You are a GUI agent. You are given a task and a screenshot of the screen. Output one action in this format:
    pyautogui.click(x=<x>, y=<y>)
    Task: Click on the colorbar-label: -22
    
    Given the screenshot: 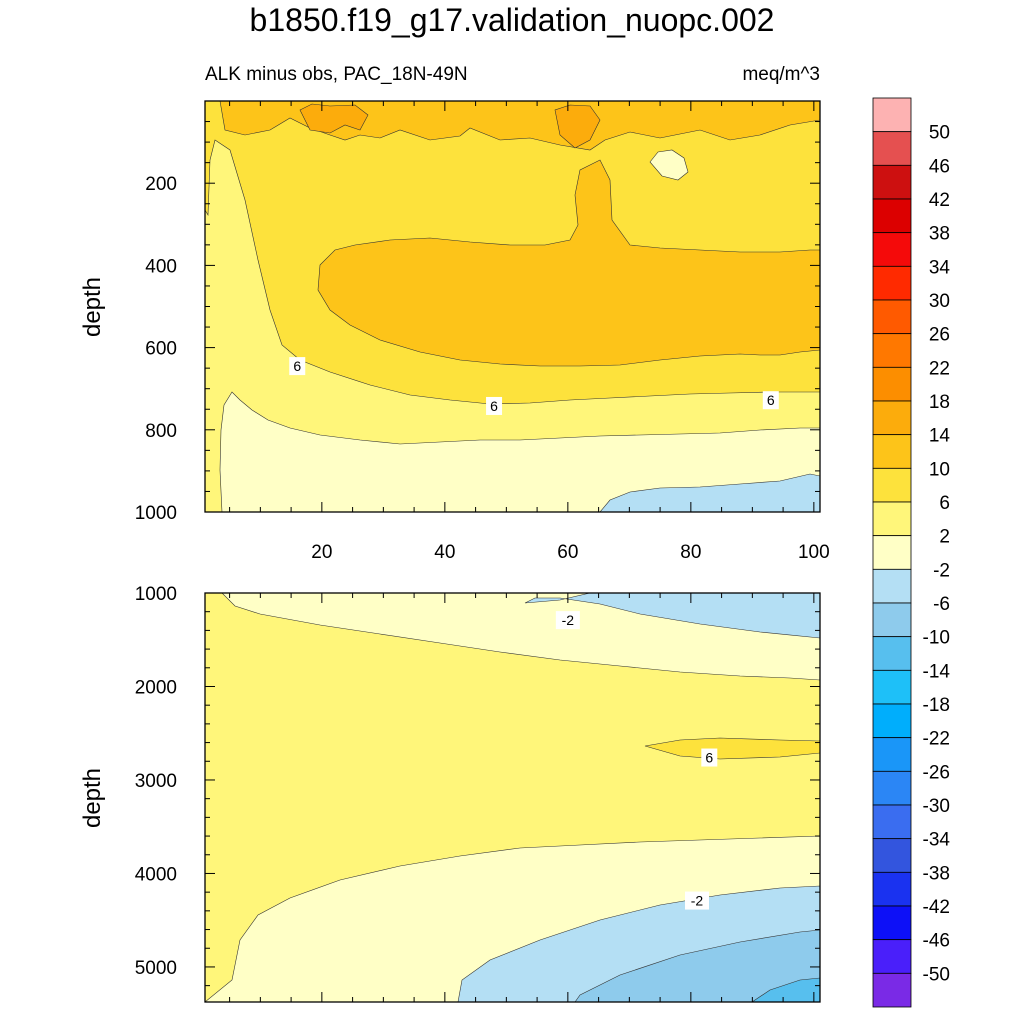 What is the action you would take?
    pyautogui.click(x=936, y=739)
    